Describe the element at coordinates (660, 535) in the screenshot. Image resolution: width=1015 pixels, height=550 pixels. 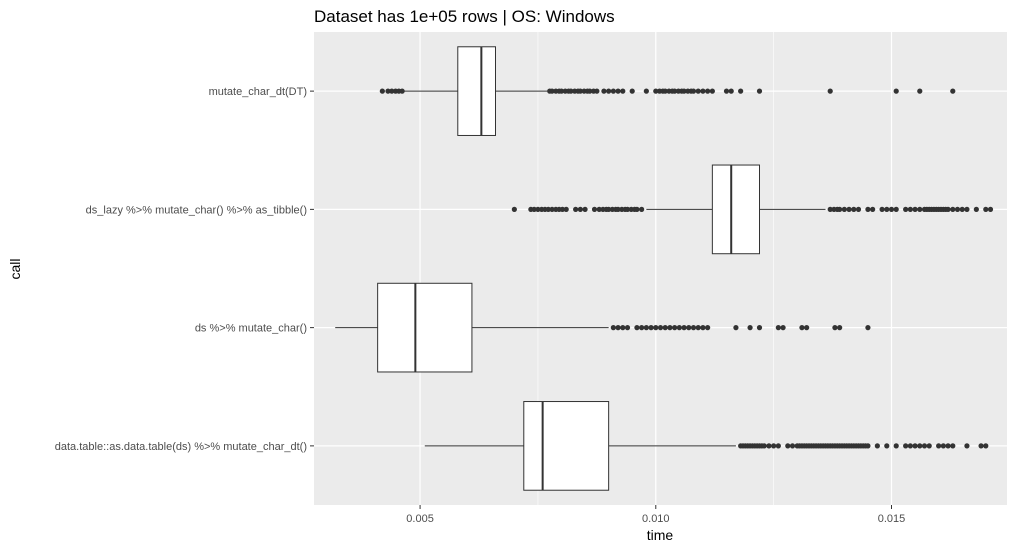
I see `x-axis-title: time` at that location.